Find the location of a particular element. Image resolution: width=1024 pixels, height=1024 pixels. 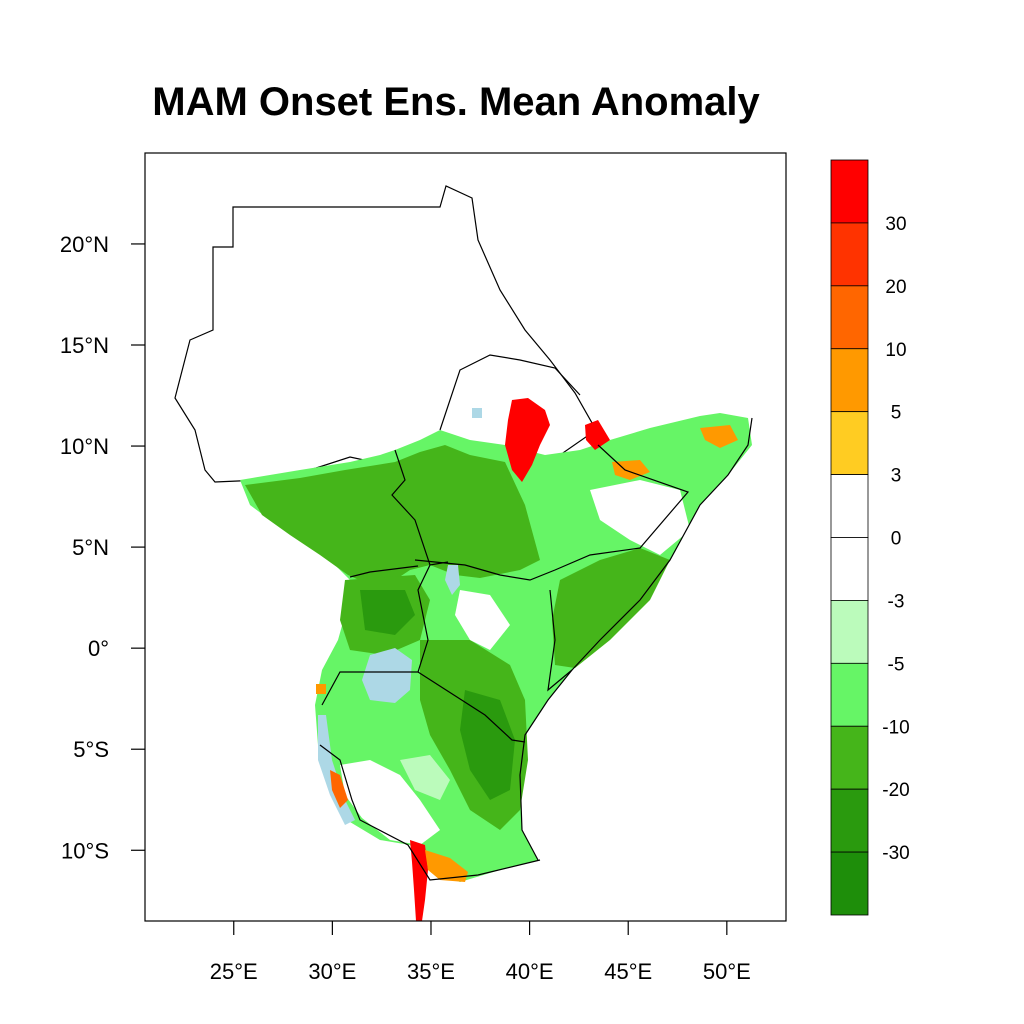

lat-tick-label: 10°S is located at coordinates (85, 850).